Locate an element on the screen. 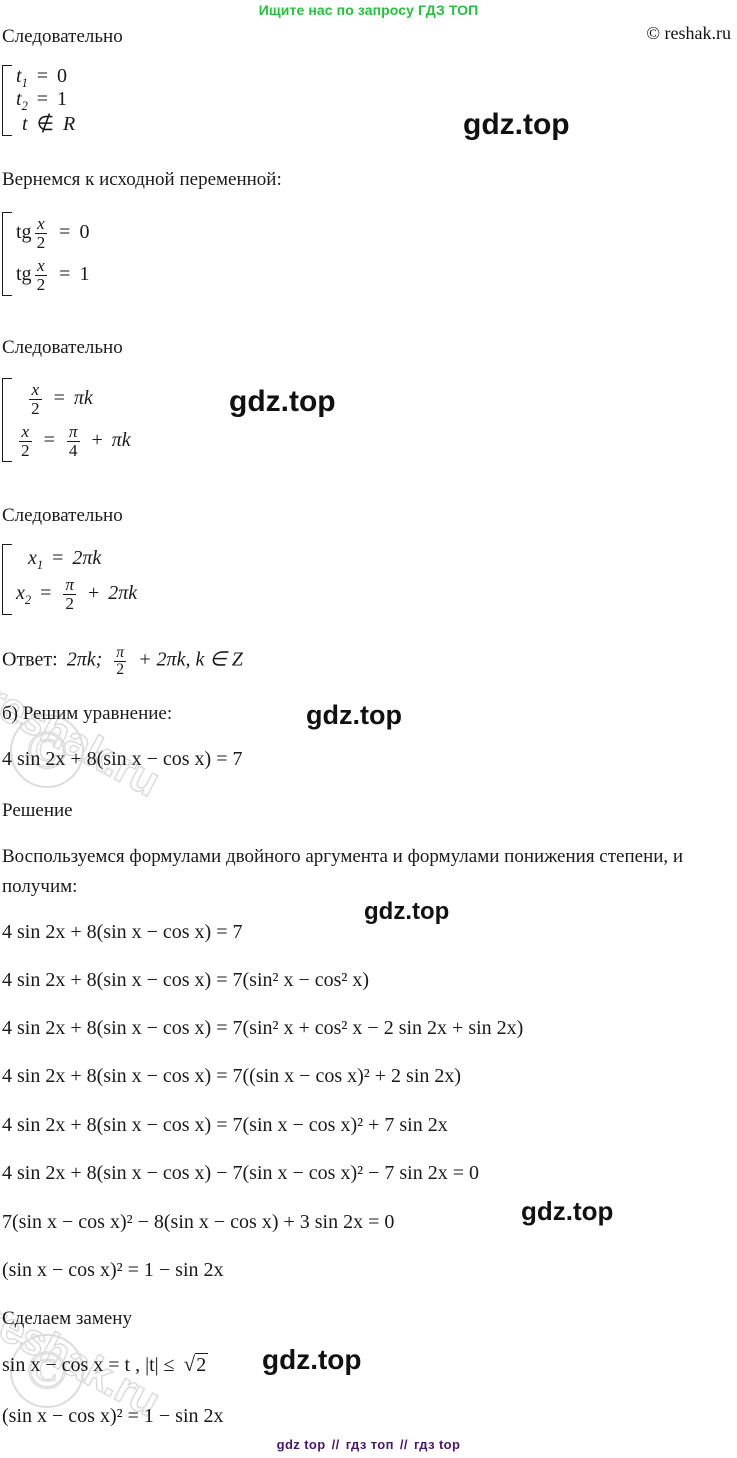 The width and height of the screenshot is (737, 1458). system-row: x1 = 2πk is located at coordinates (76, 558).